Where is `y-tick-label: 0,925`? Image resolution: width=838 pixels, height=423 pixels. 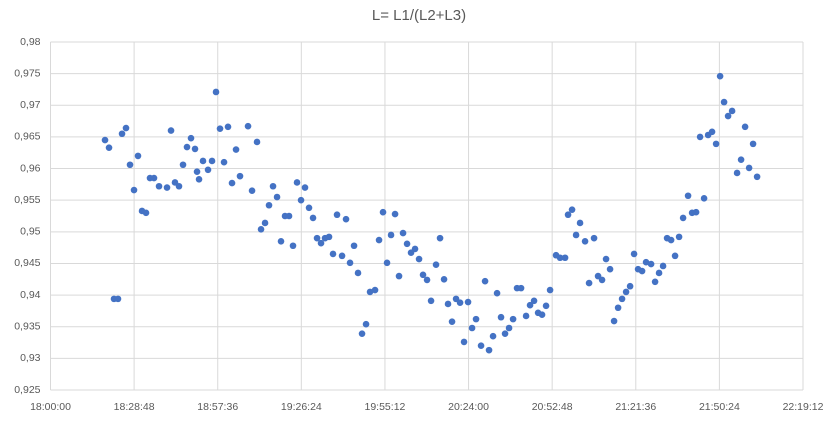 y-tick-label: 0,925 is located at coordinates (27, 390).